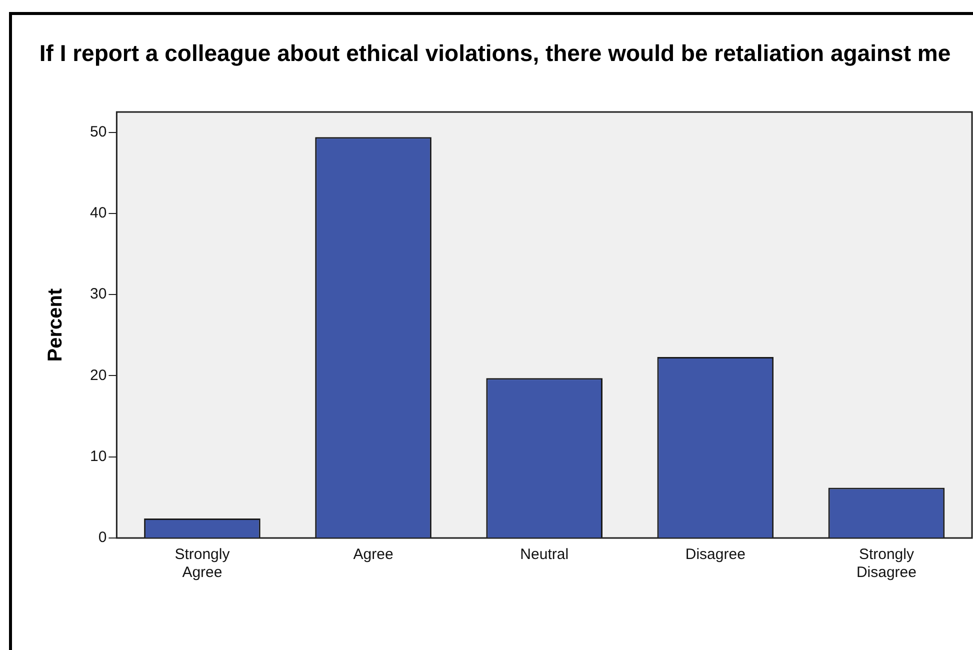 The height and width of the screenshot is (650, 973). Describe the element at coordinates (715, 555) in the screenshot. I see `x-tick-label: Disagree` at that location.